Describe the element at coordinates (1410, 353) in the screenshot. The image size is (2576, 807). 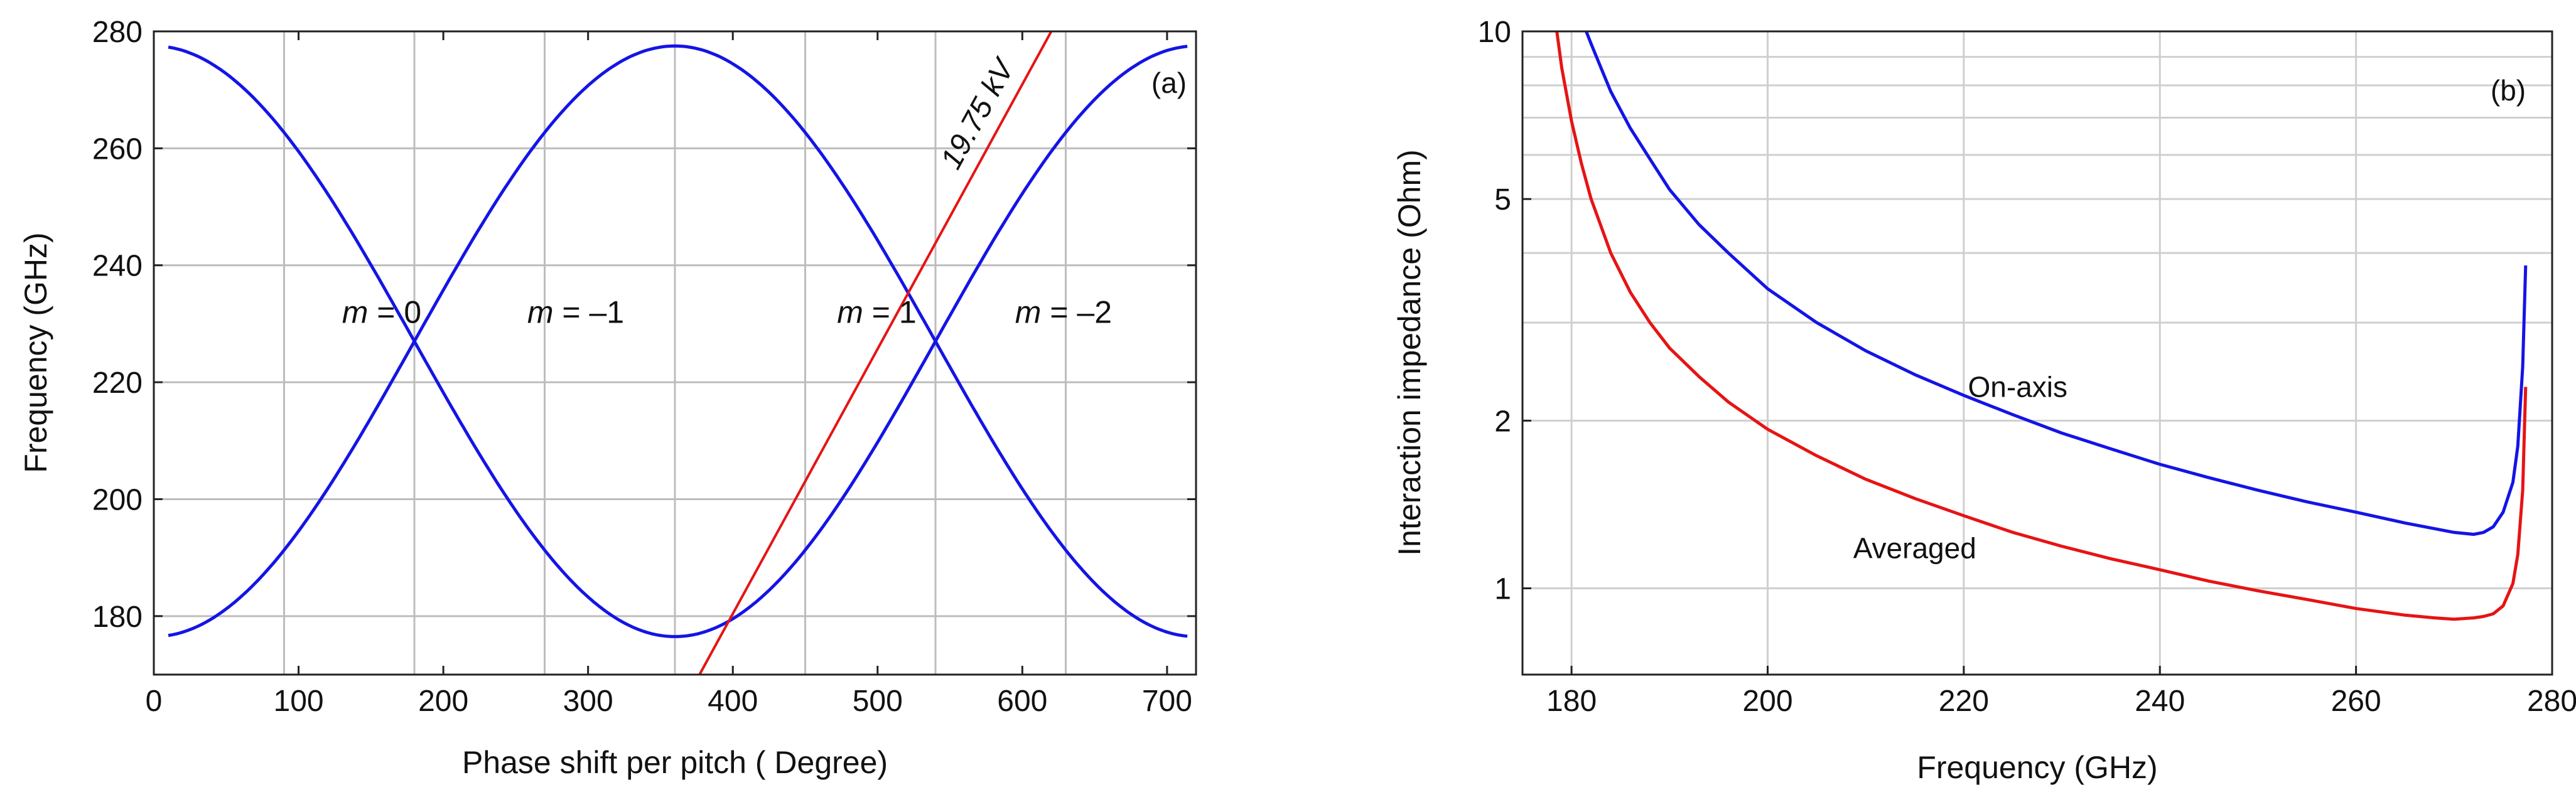
I see `panel-b-y-axis-label: Interaction impedance (Ohm)` at that location.